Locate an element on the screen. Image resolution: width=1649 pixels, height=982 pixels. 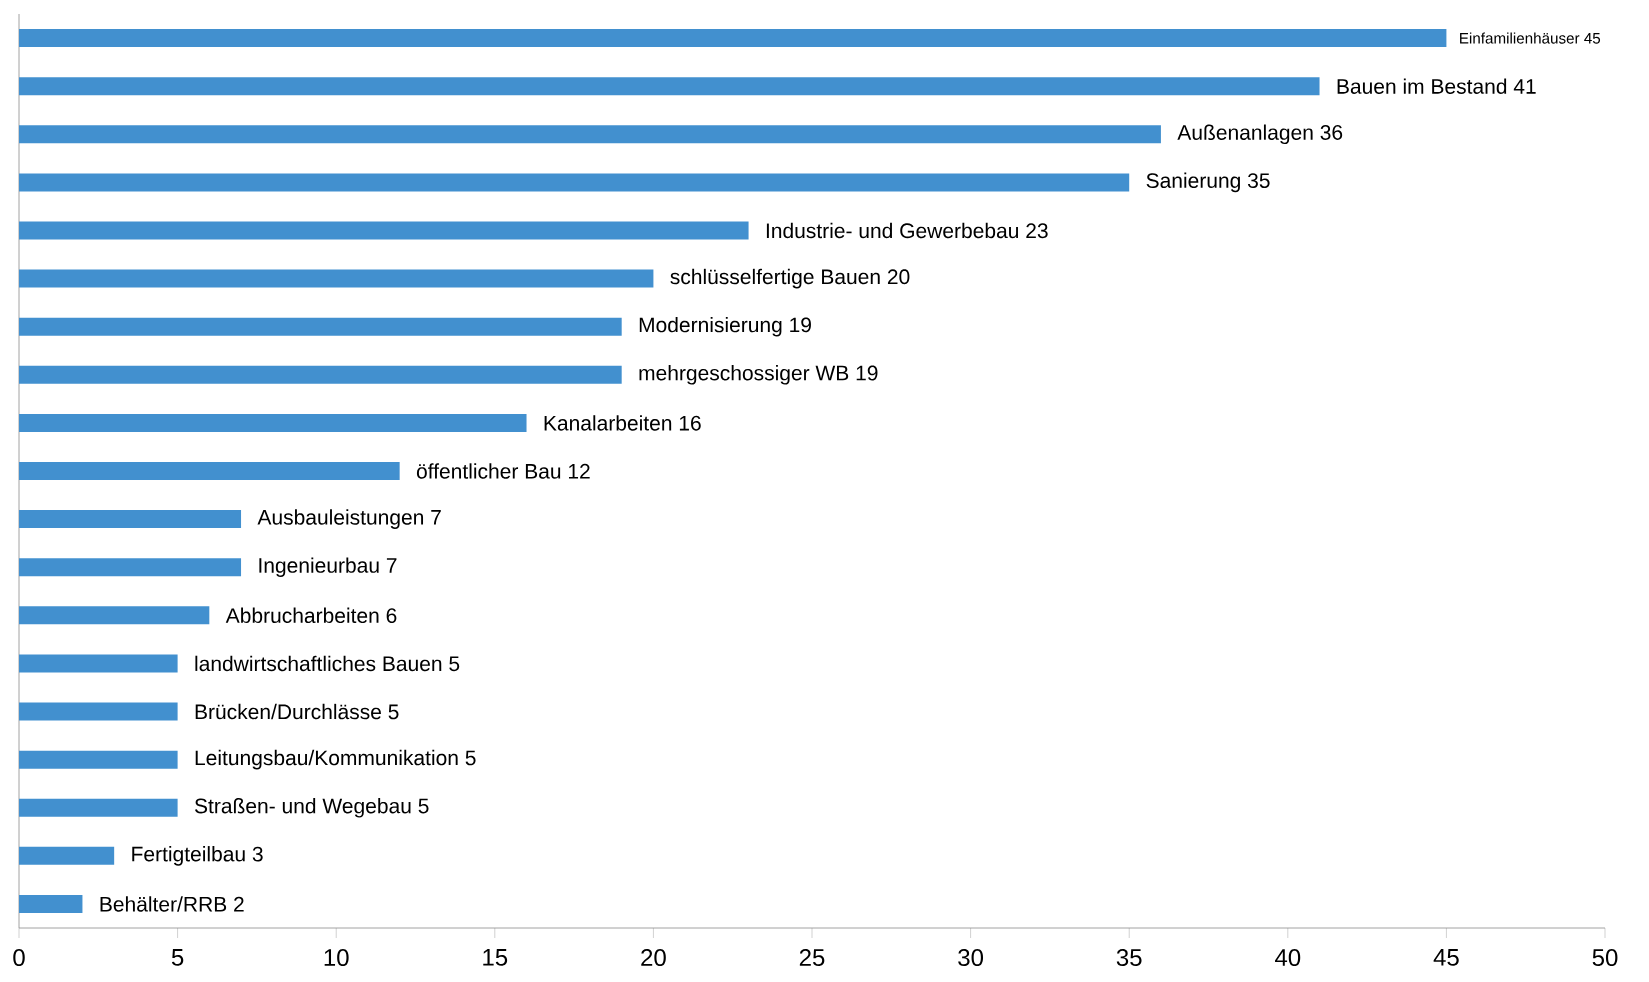
x-tick-label: 0 is located at coordinates (19, 958).